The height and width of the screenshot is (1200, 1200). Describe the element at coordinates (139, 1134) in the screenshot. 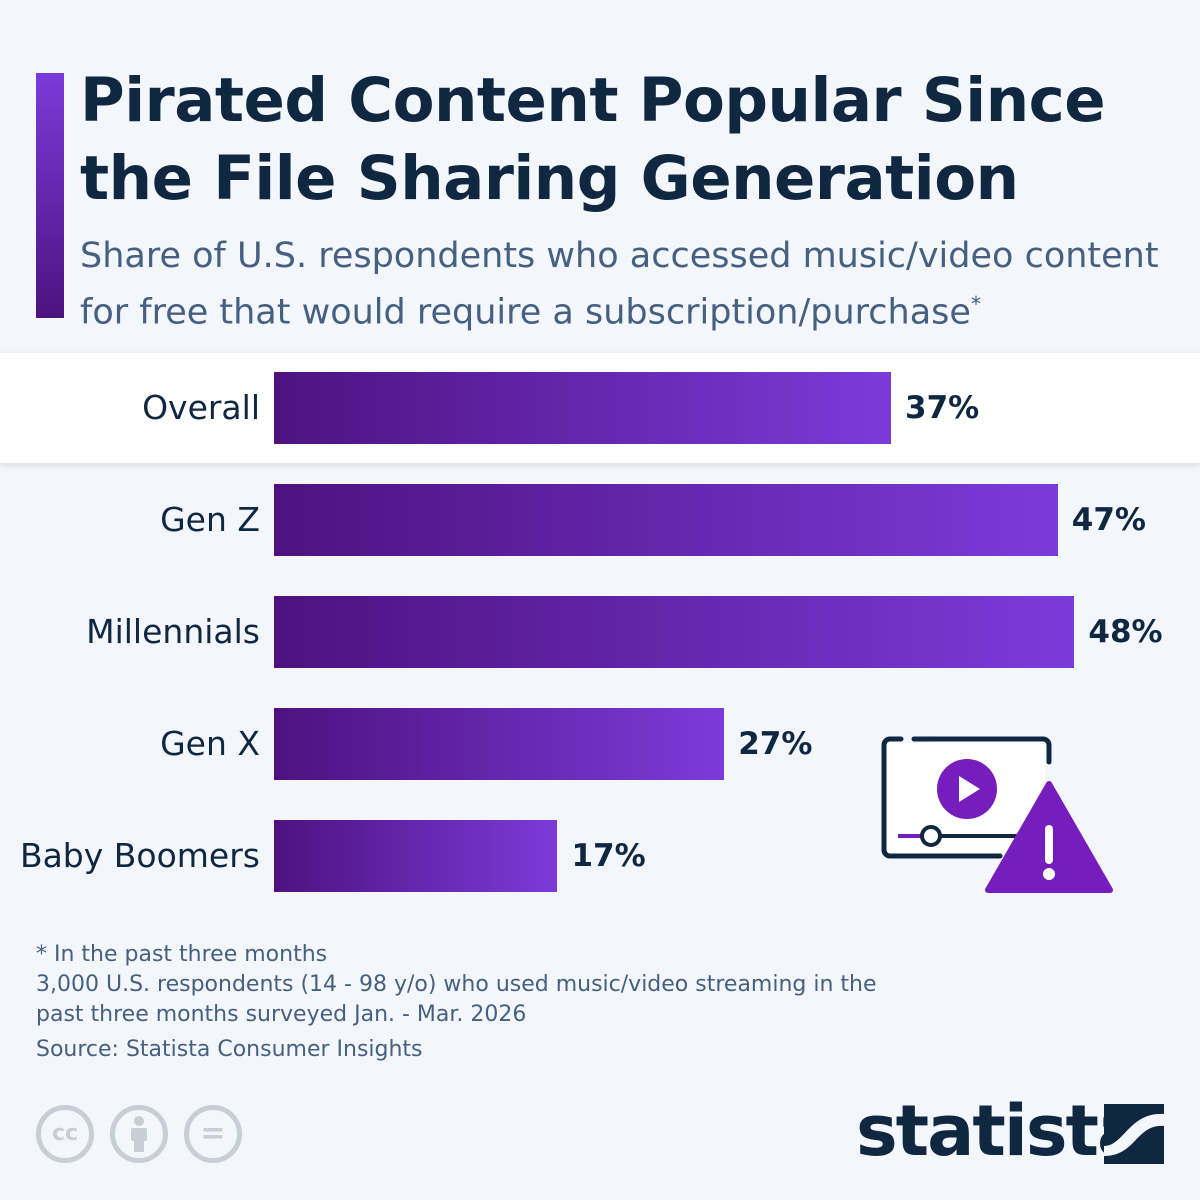

I see `attribution-icon` at that location.